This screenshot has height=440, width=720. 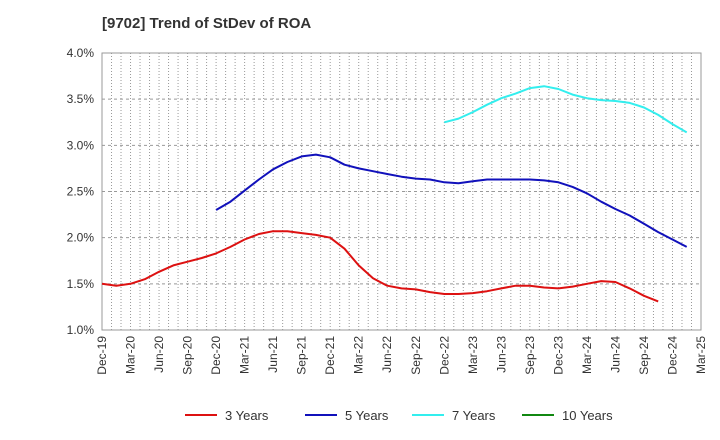 What do you see at coordinates (188, 355) in the screenshot?
I see `x-tick-label: Sep-20` at bounding box center [188, 355].